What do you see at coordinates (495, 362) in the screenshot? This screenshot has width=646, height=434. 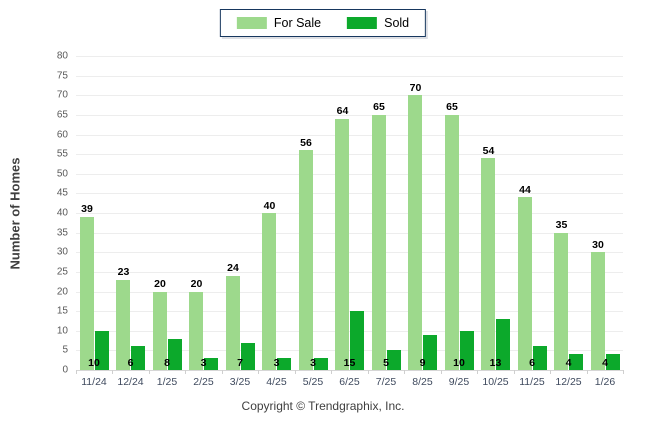 I see `sold-value-label: 13` at bounding box center [495, 362].